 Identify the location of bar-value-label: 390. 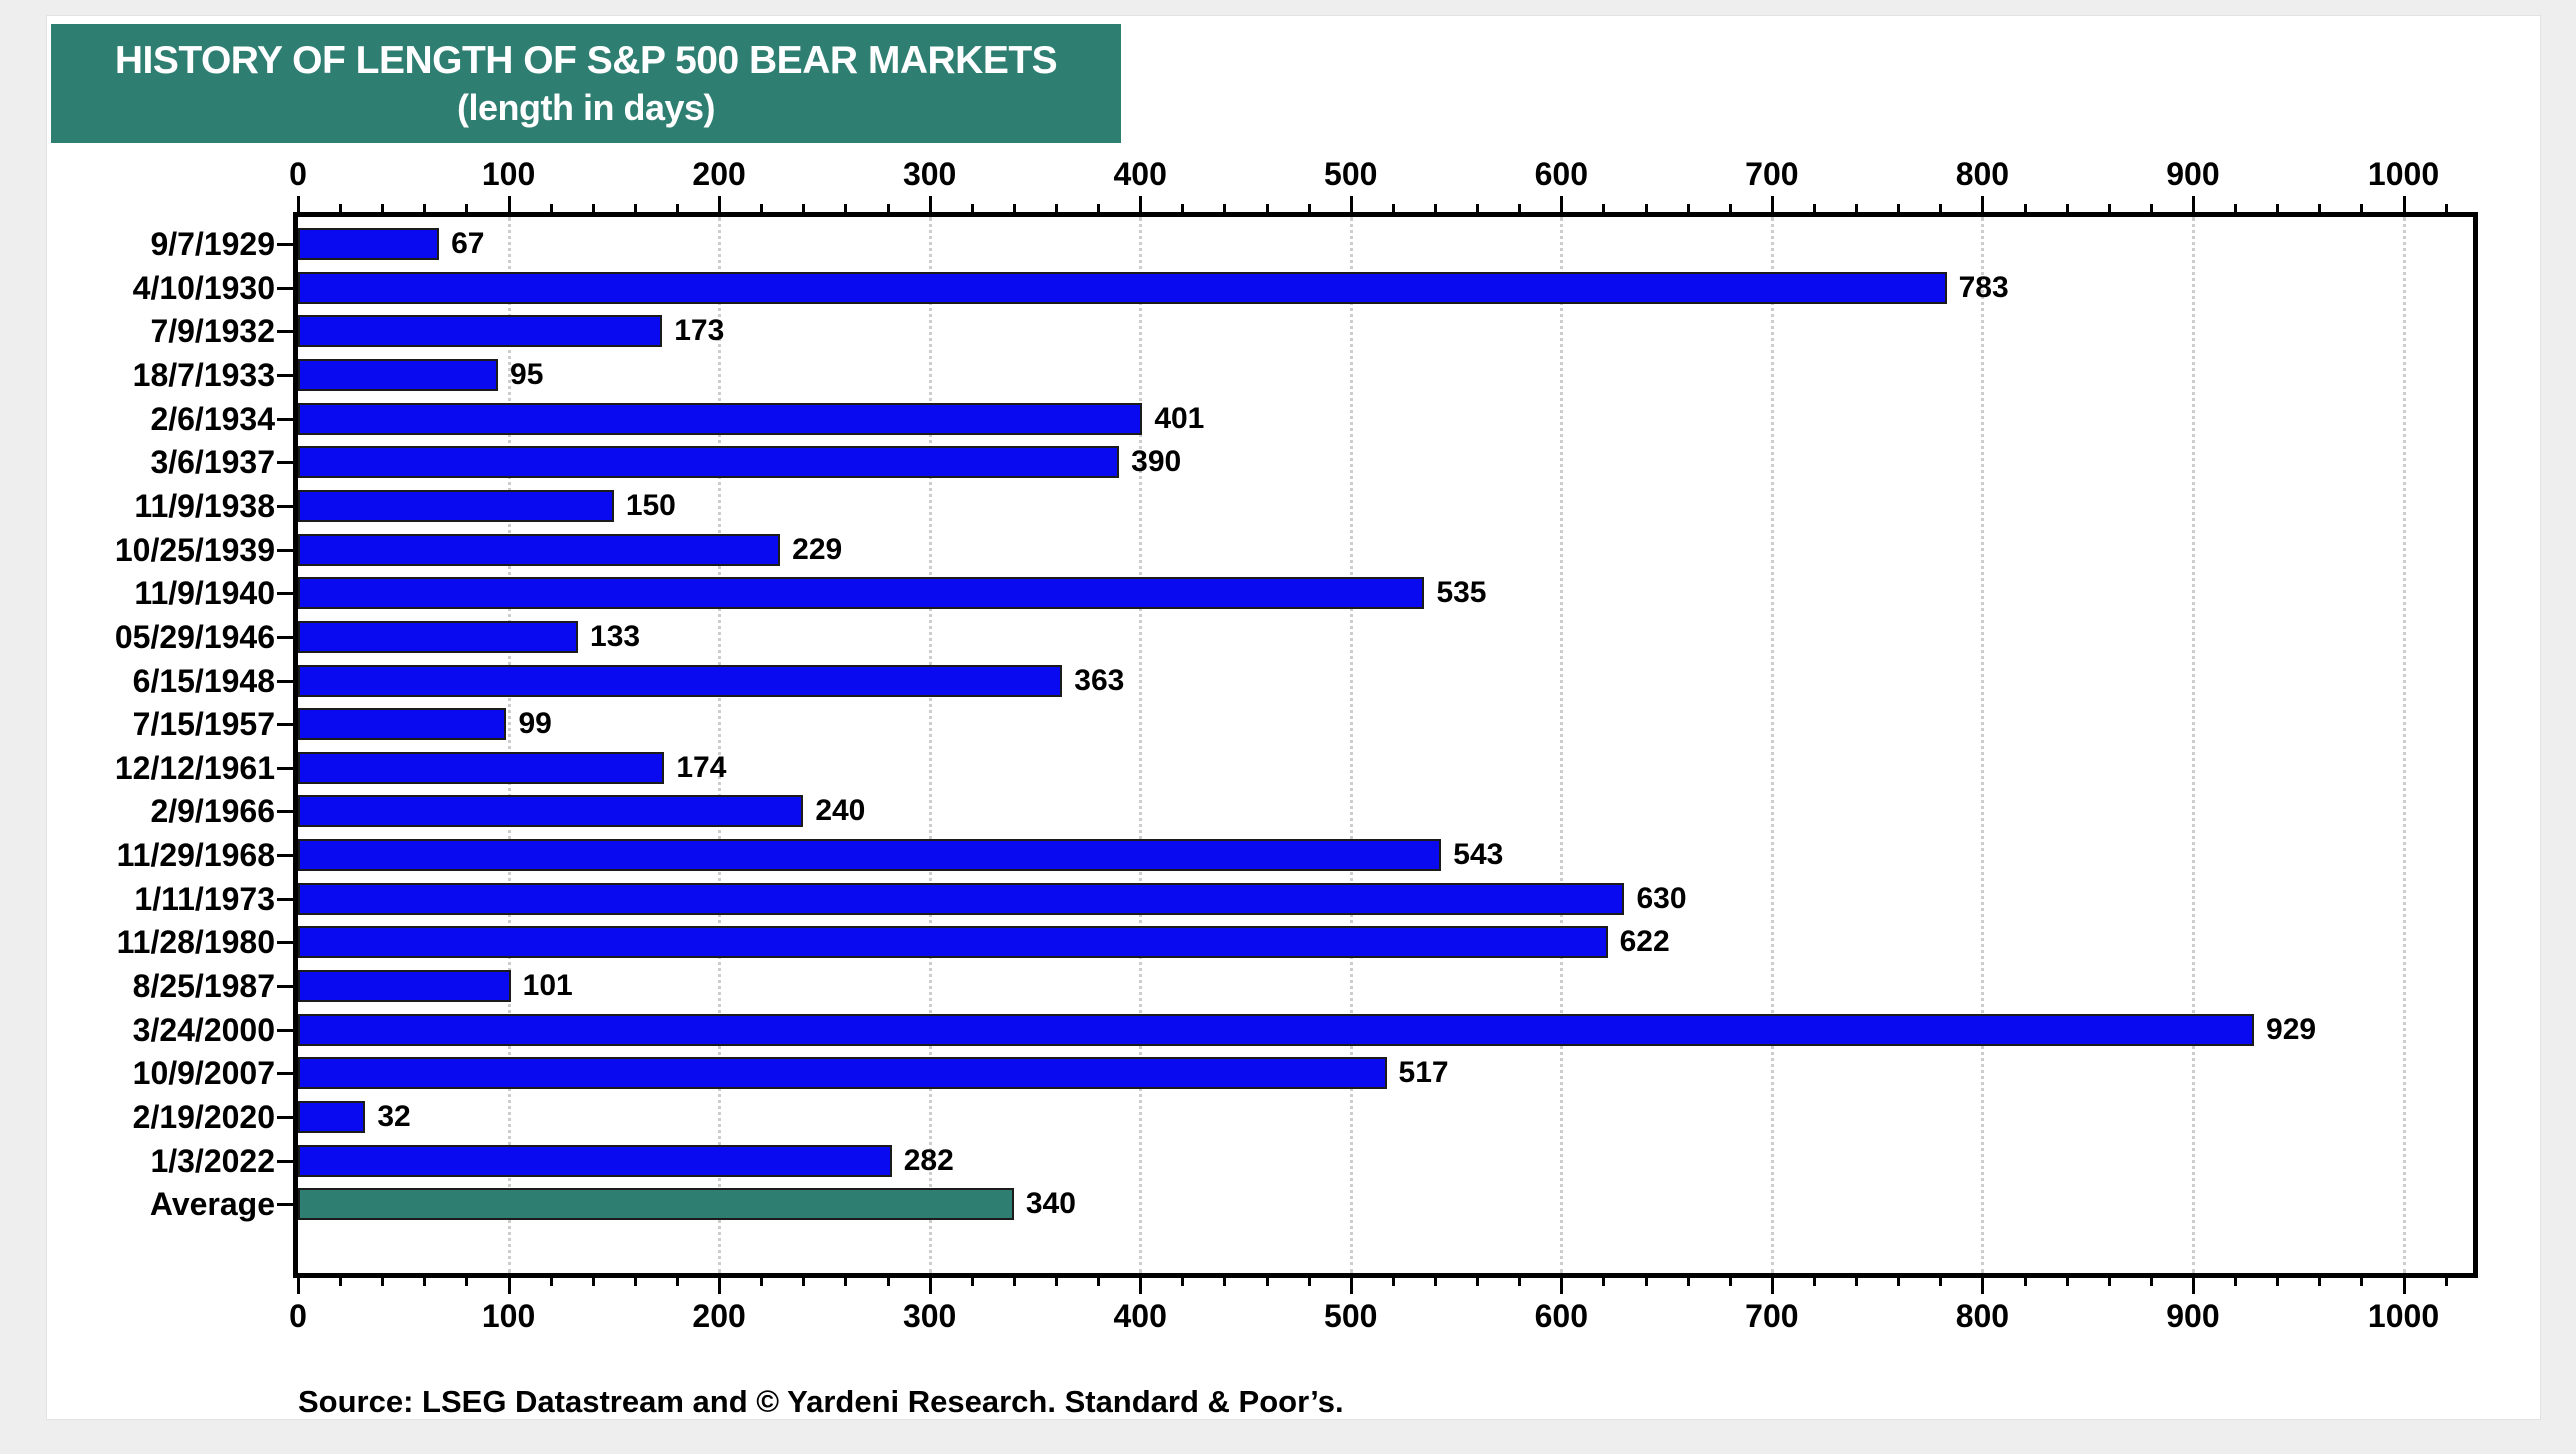
(1156, 462).